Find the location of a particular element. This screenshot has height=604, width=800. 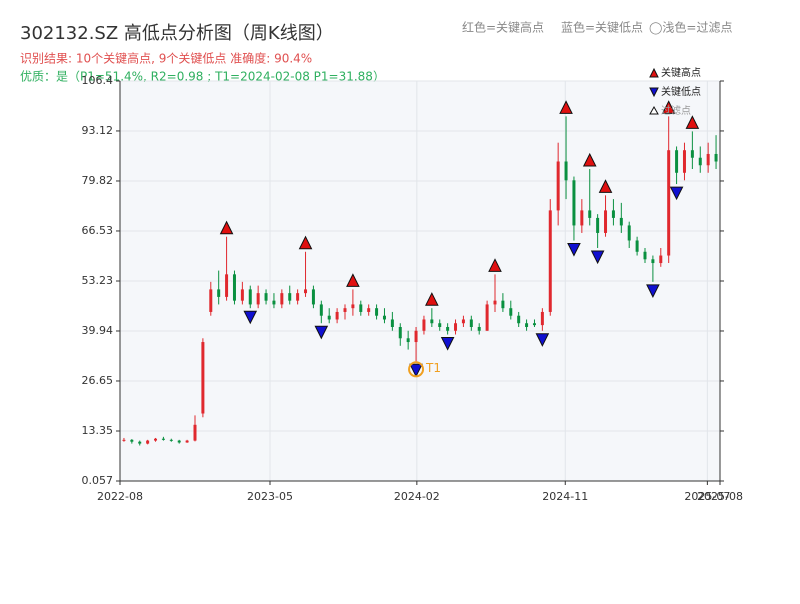

t1-circle is located at coordinates (416, 369).